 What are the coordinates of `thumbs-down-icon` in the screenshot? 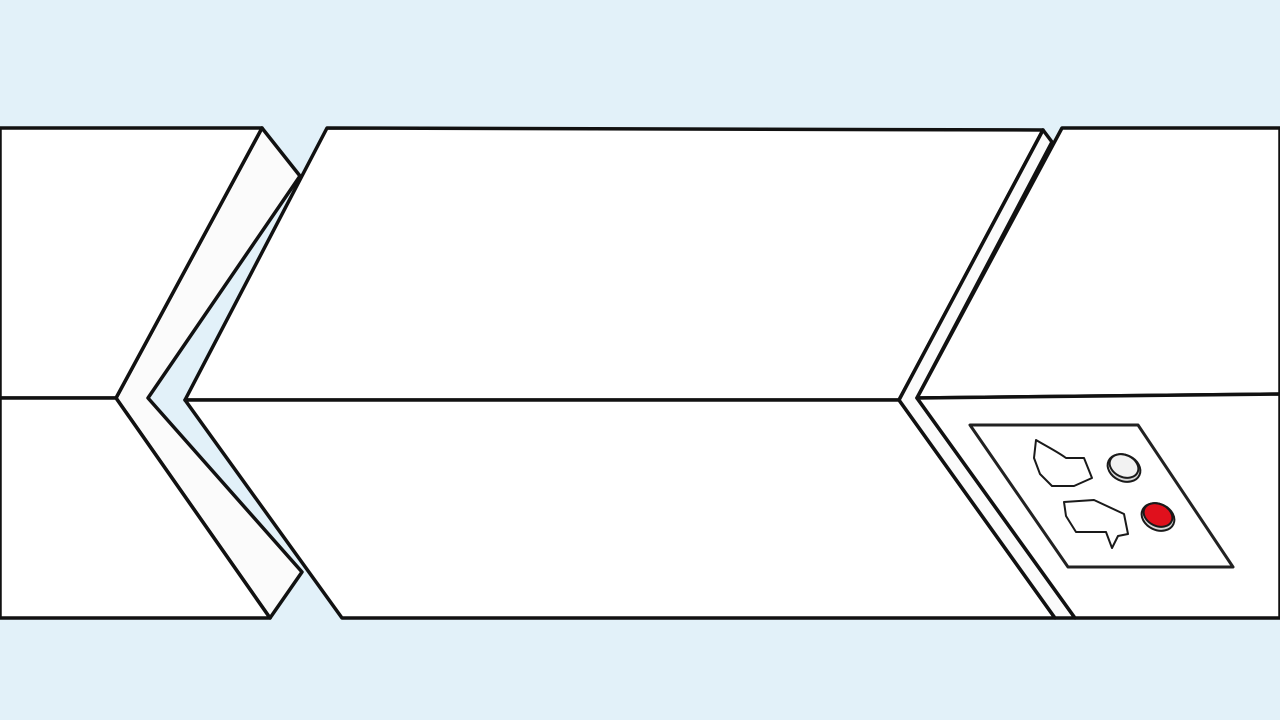 It's located at (1096, 524).